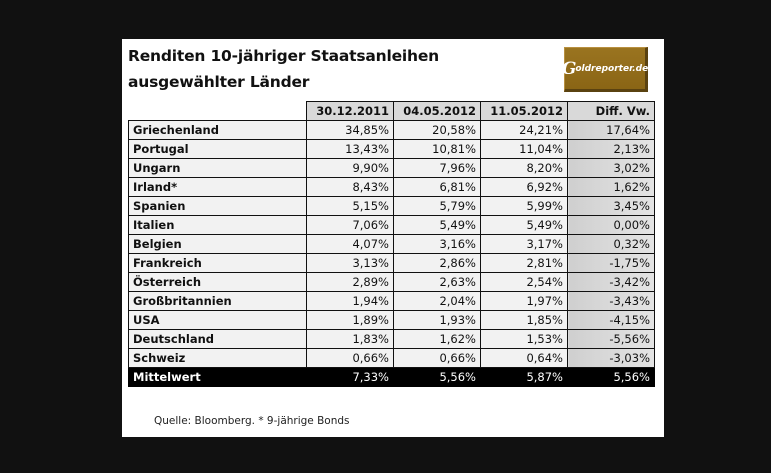 Image resolution: width=771 pixels, height=473 pixels. What do you see at coordinates (350, 358) in the screenshot?
I see `value-30-12-2011: 0,66%` at bounding box center [350, 358].